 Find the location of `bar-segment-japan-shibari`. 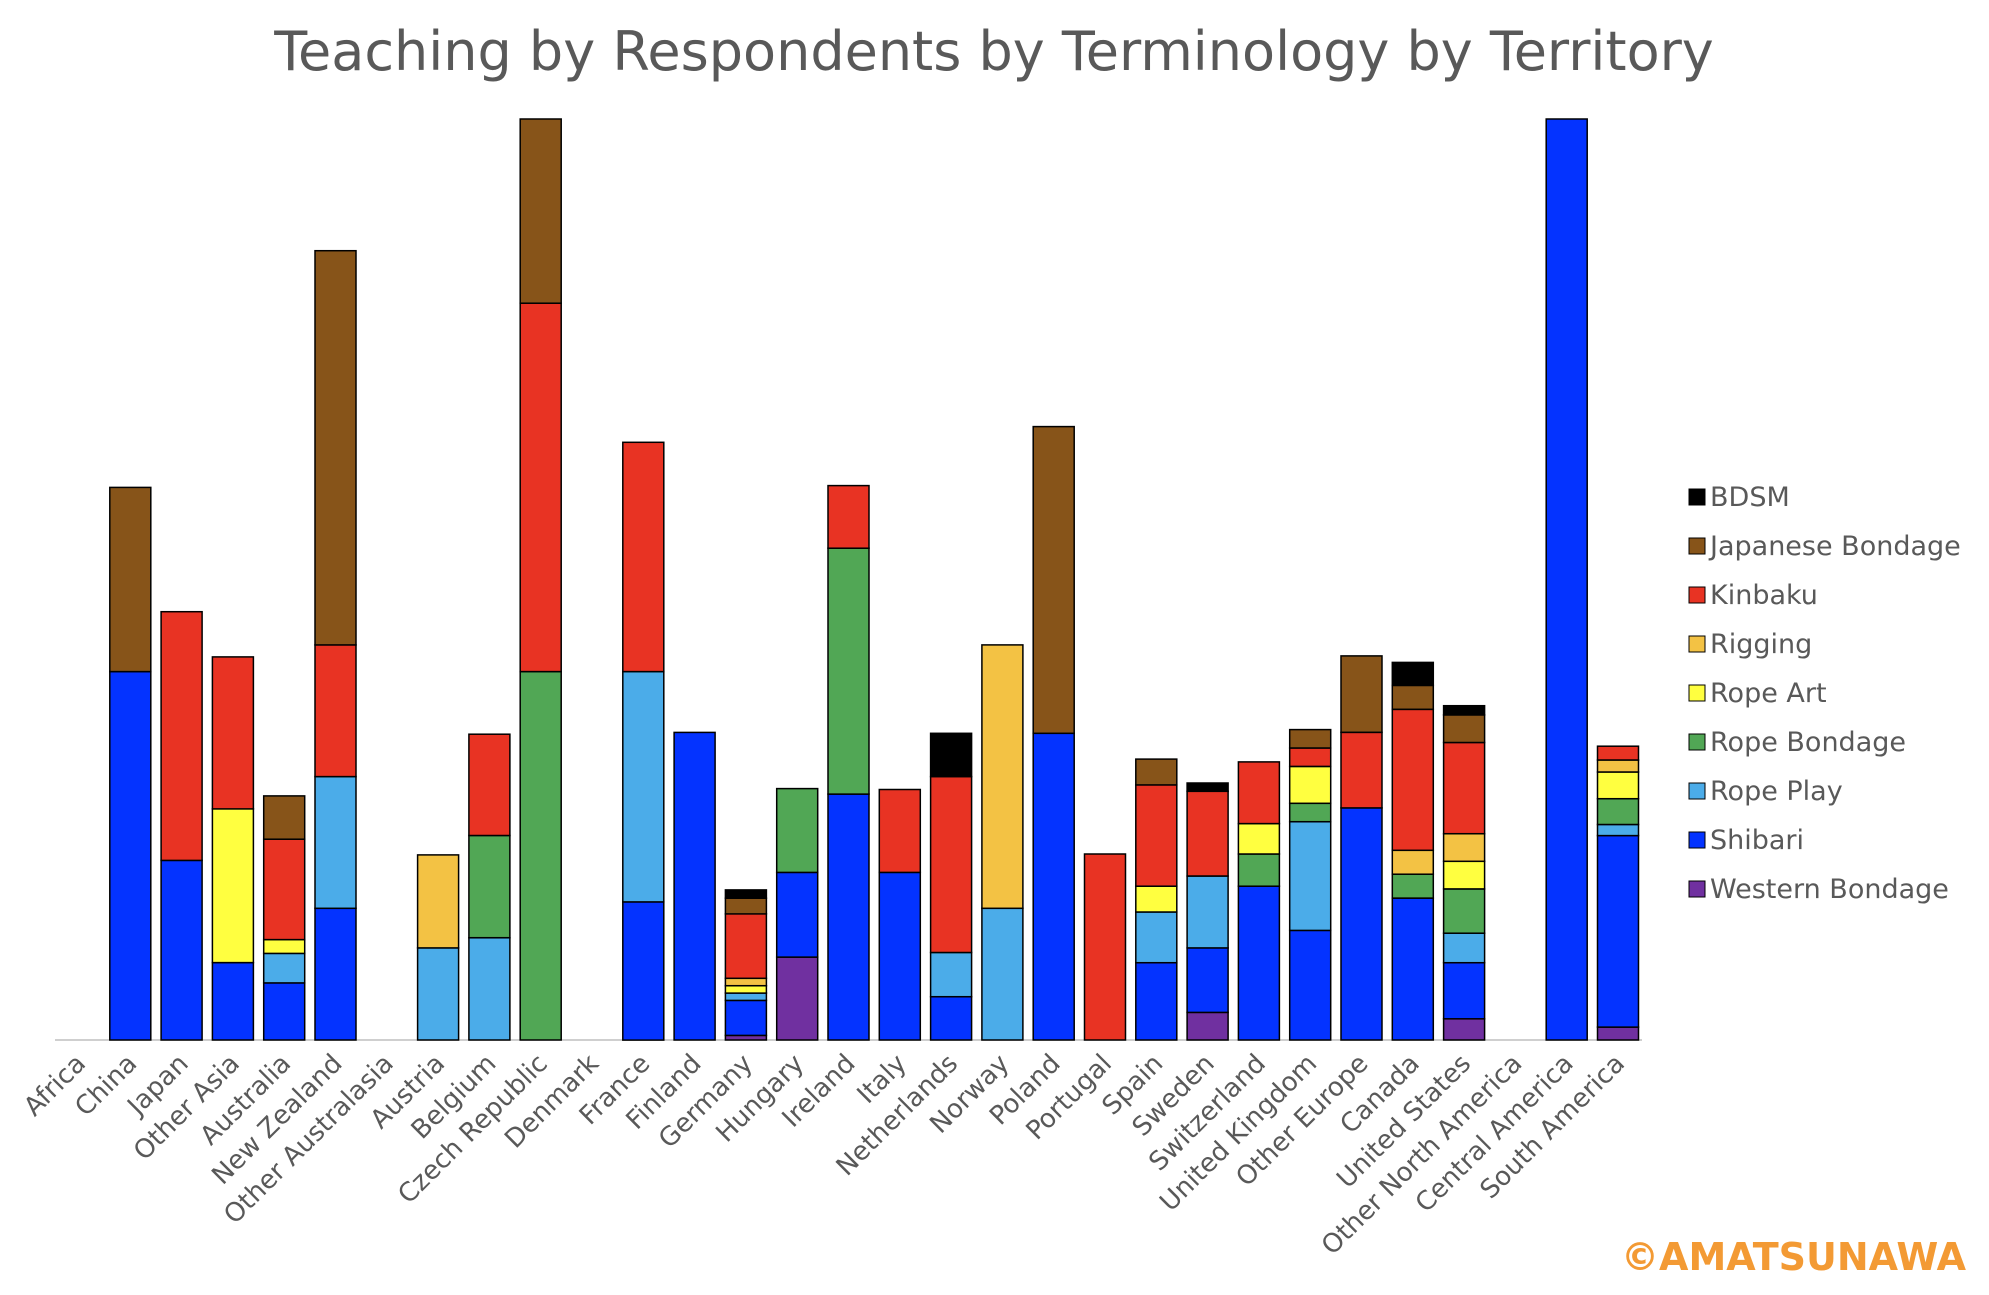

bar-segment-japan-shibari is located at coordinates (181, 950).